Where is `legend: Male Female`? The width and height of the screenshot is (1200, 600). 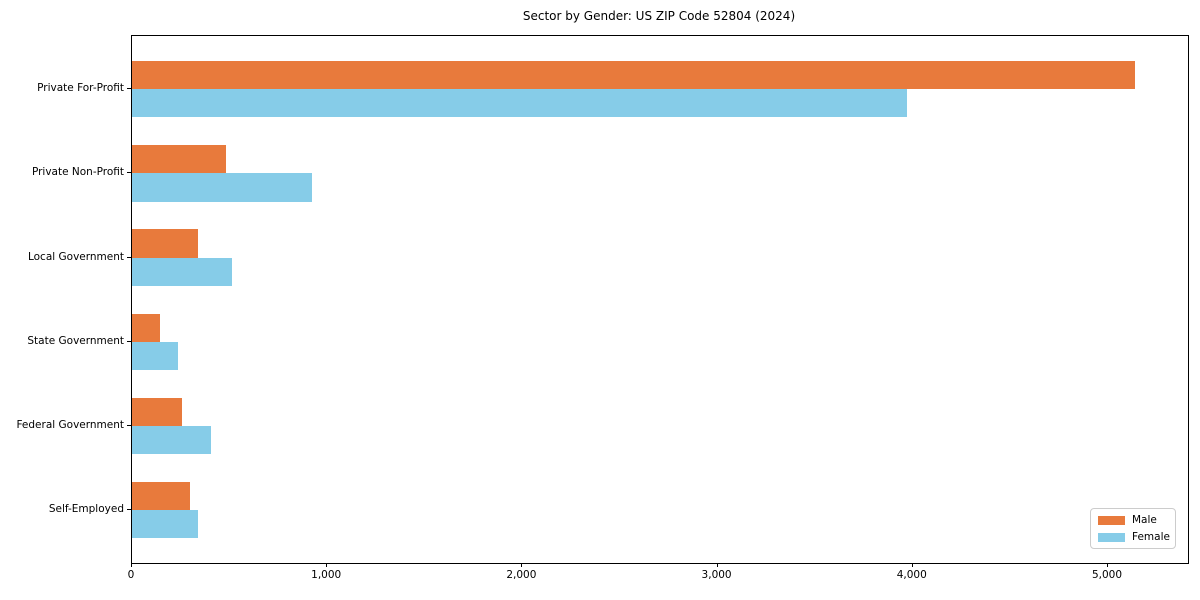
legend: Male Female is located at coordinates (1133, 528).